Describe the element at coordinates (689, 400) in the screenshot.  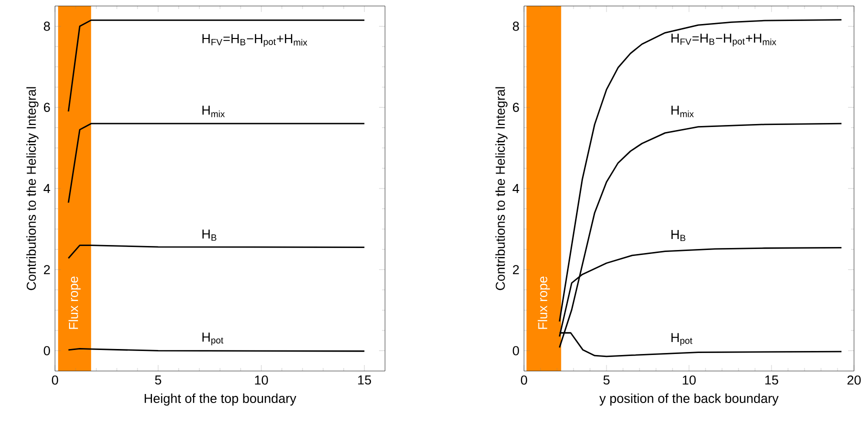
I see `x-axis-title: y position of the back boundary` at that location.